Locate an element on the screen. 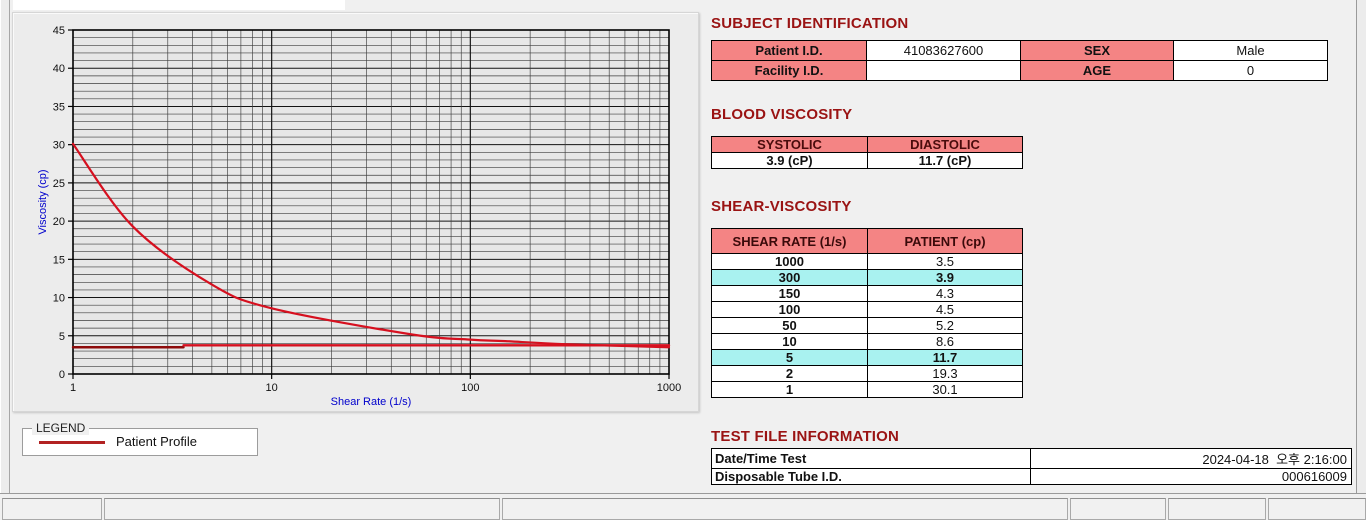 This screenshot has height=520, width=1366. table-row: Patient I.D. 41083627600 SEX Male is located at coordinates (1019, 50).